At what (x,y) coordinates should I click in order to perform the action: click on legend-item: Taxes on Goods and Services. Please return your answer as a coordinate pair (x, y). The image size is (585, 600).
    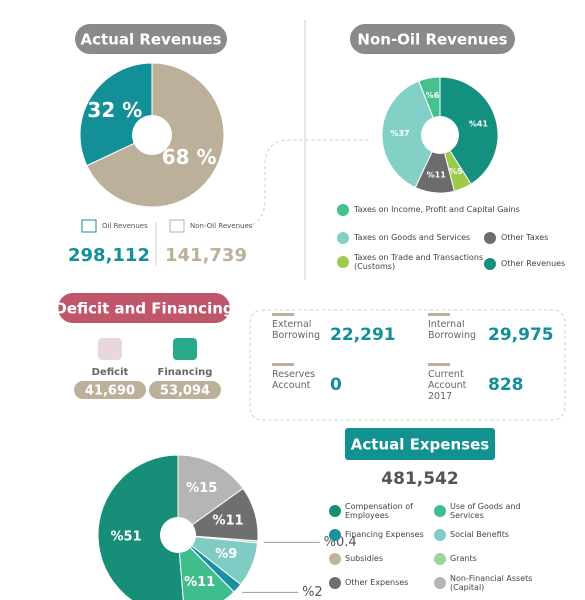
    Looking at the image, I should click on (412, 238).